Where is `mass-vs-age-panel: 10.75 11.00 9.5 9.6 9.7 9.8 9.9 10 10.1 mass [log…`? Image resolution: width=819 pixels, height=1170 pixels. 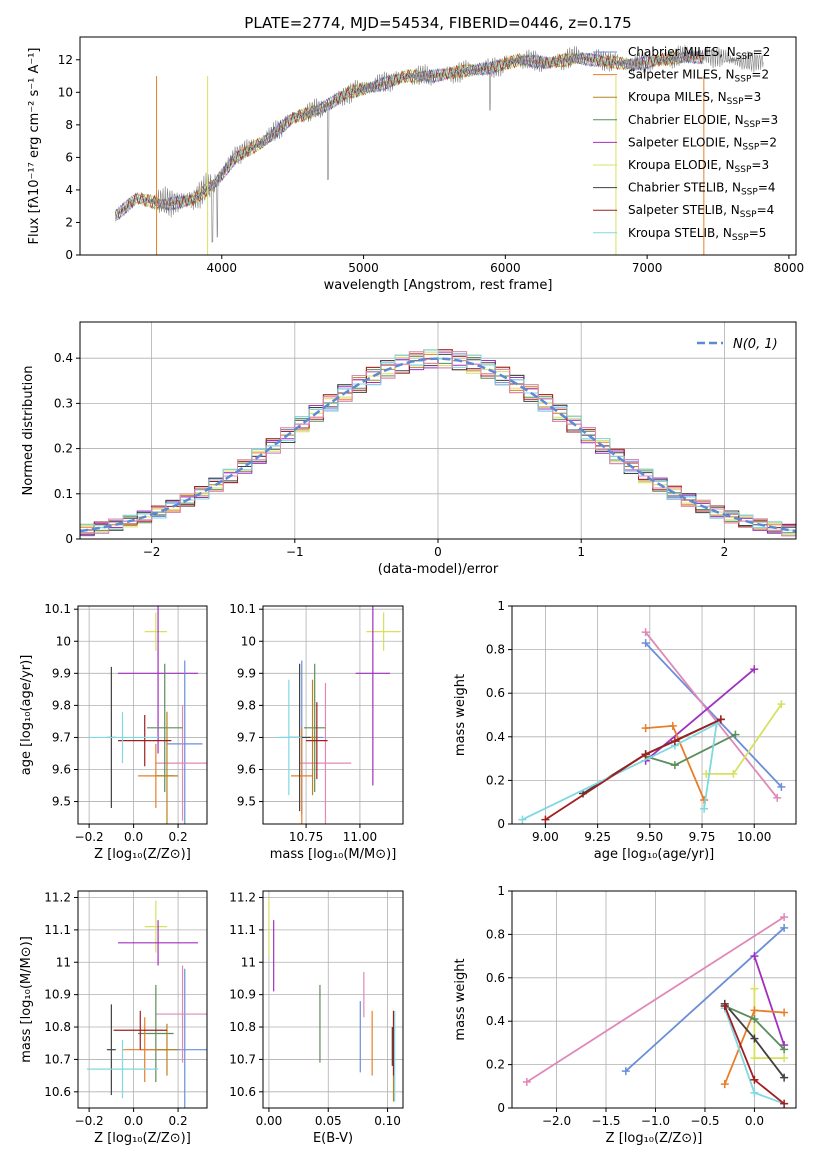 mass-vs-age-panel: 10.75 11.00 9.5 9.6 9.7 9.8 9.9 10 10.1 mass [log… is located at coordinates (316, 732).